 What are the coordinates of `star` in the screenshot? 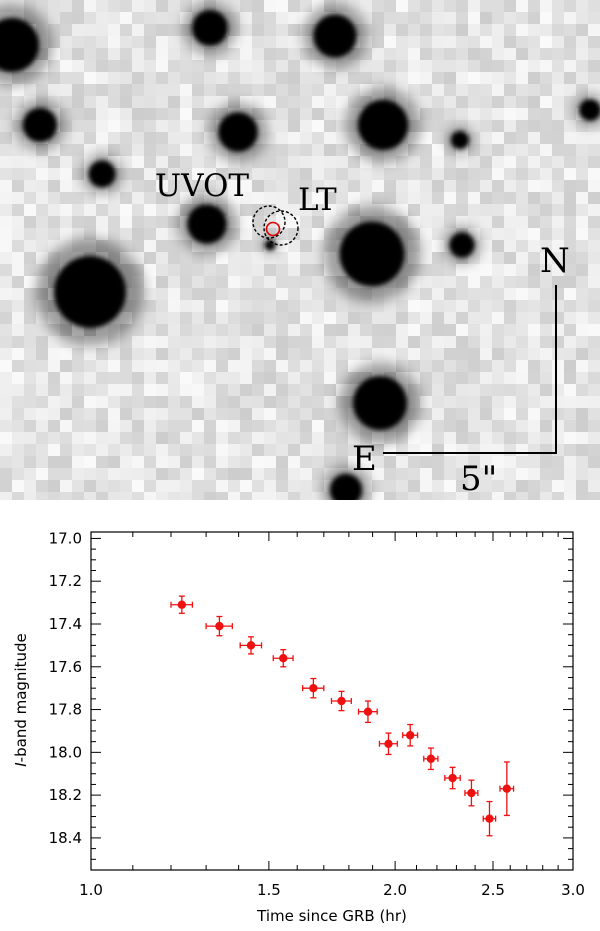 It's located at (460, 140).